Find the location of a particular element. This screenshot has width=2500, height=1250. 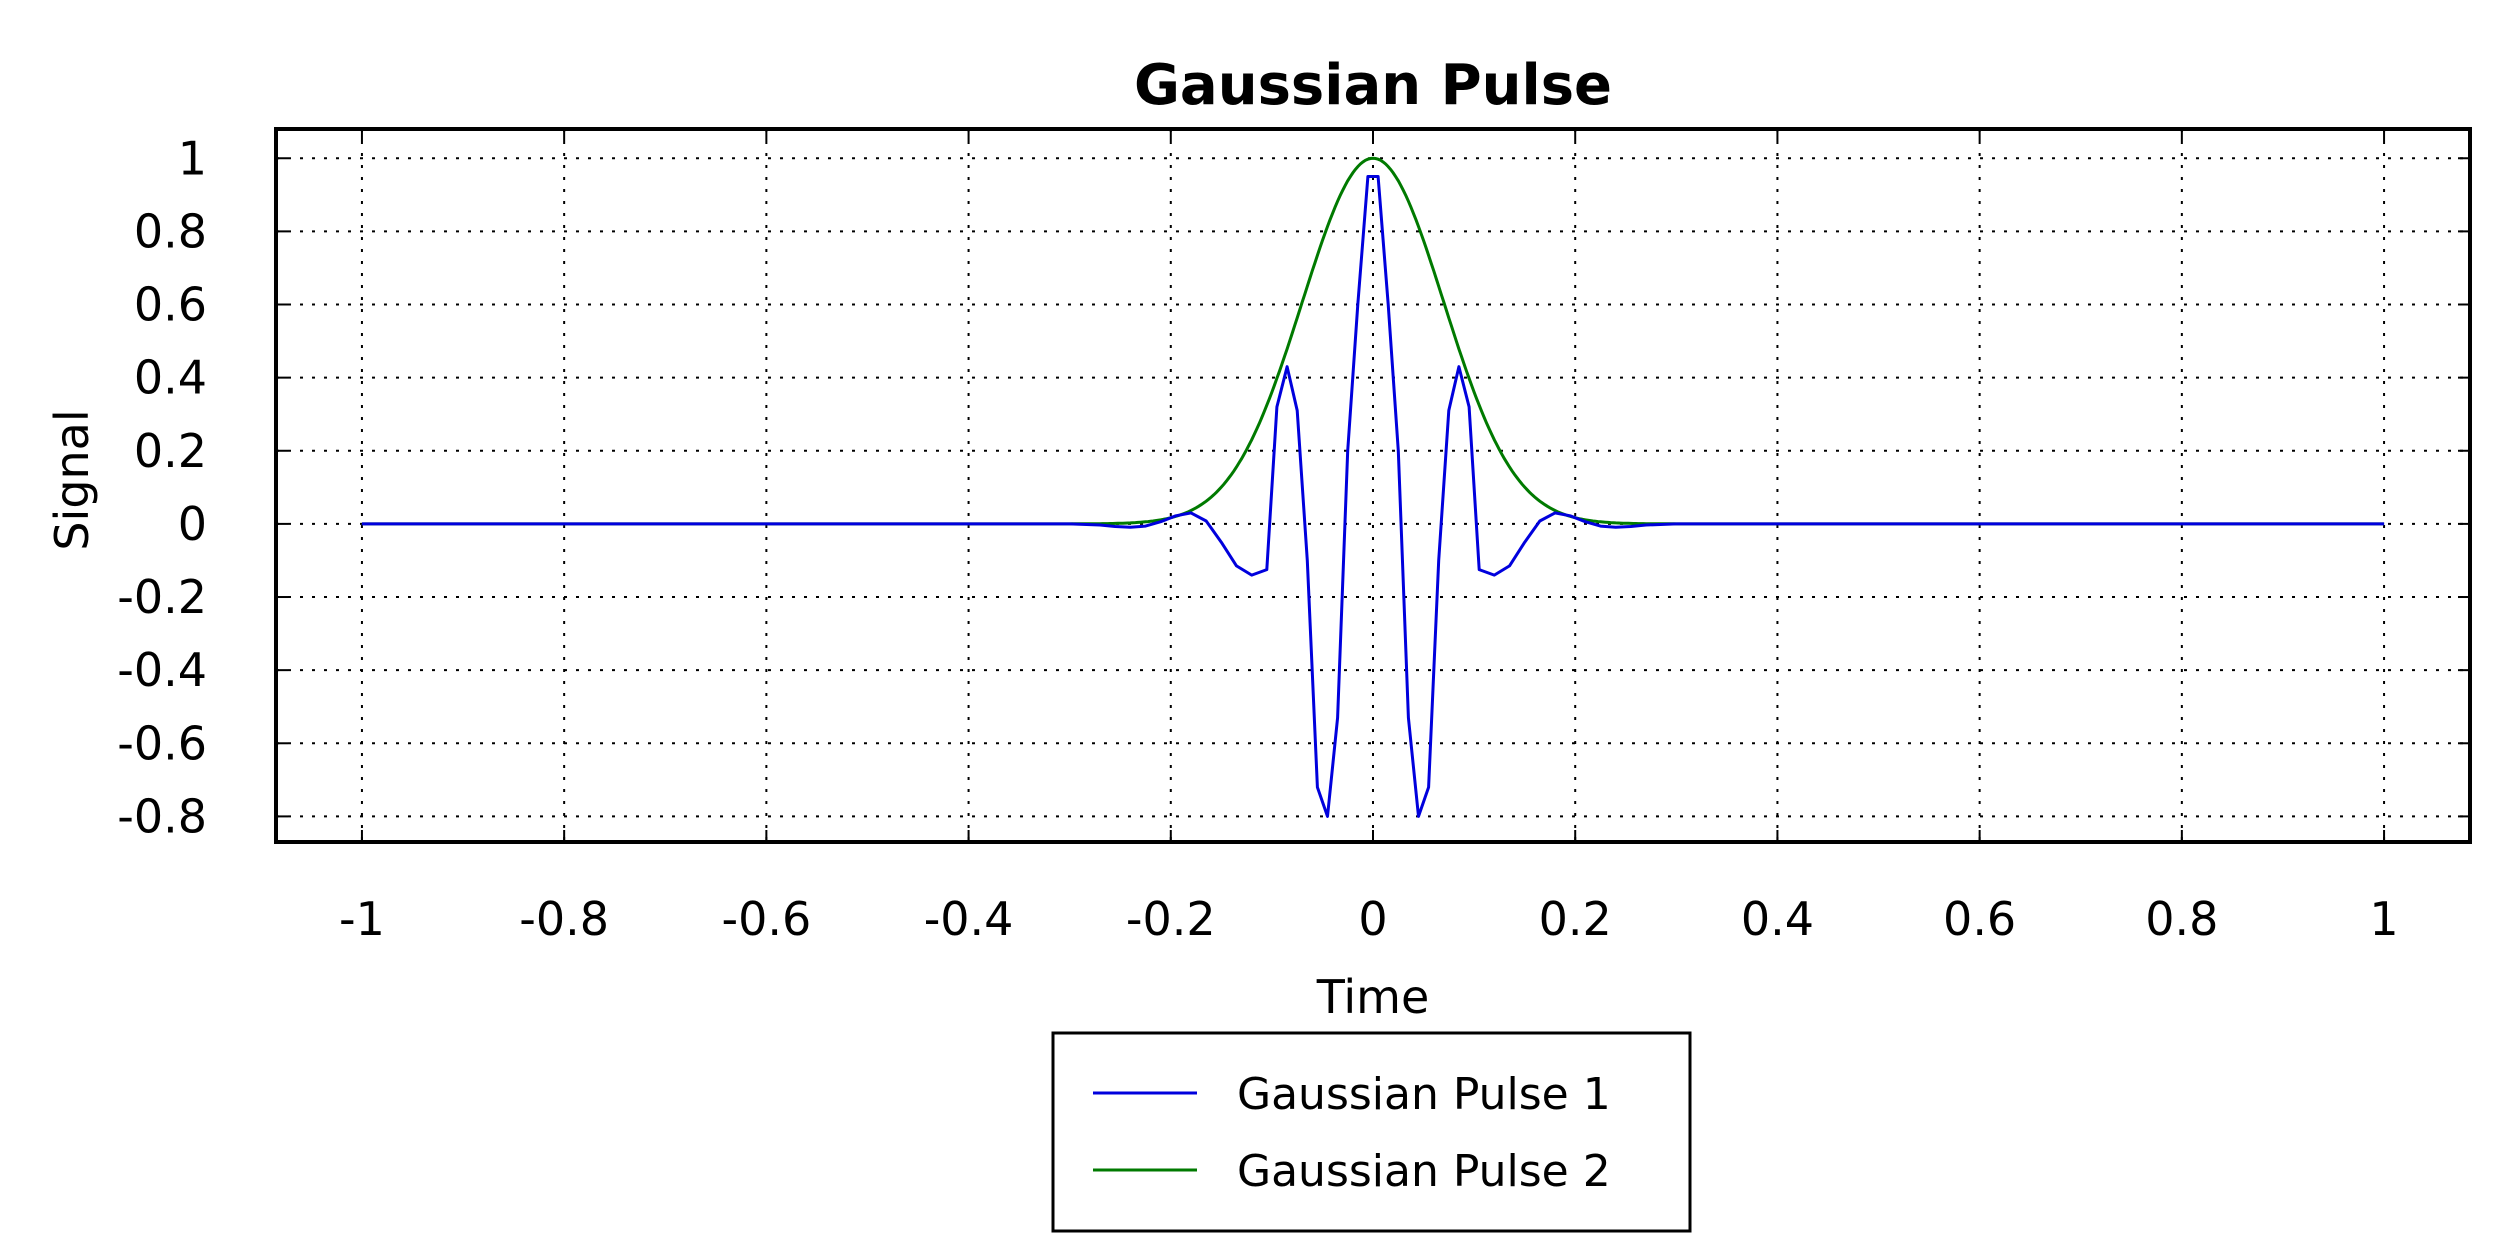

x-tick-label: 0.8 is located at coordinates (2181, 919).